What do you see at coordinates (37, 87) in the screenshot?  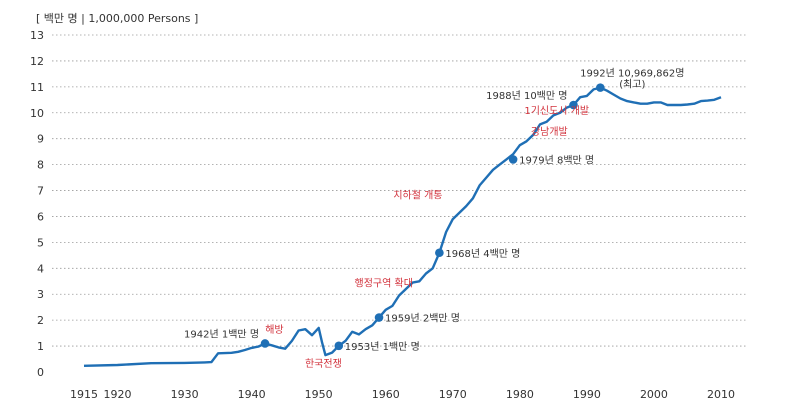 I see `y-tick-label: 11` at bounding box center [37, 87].